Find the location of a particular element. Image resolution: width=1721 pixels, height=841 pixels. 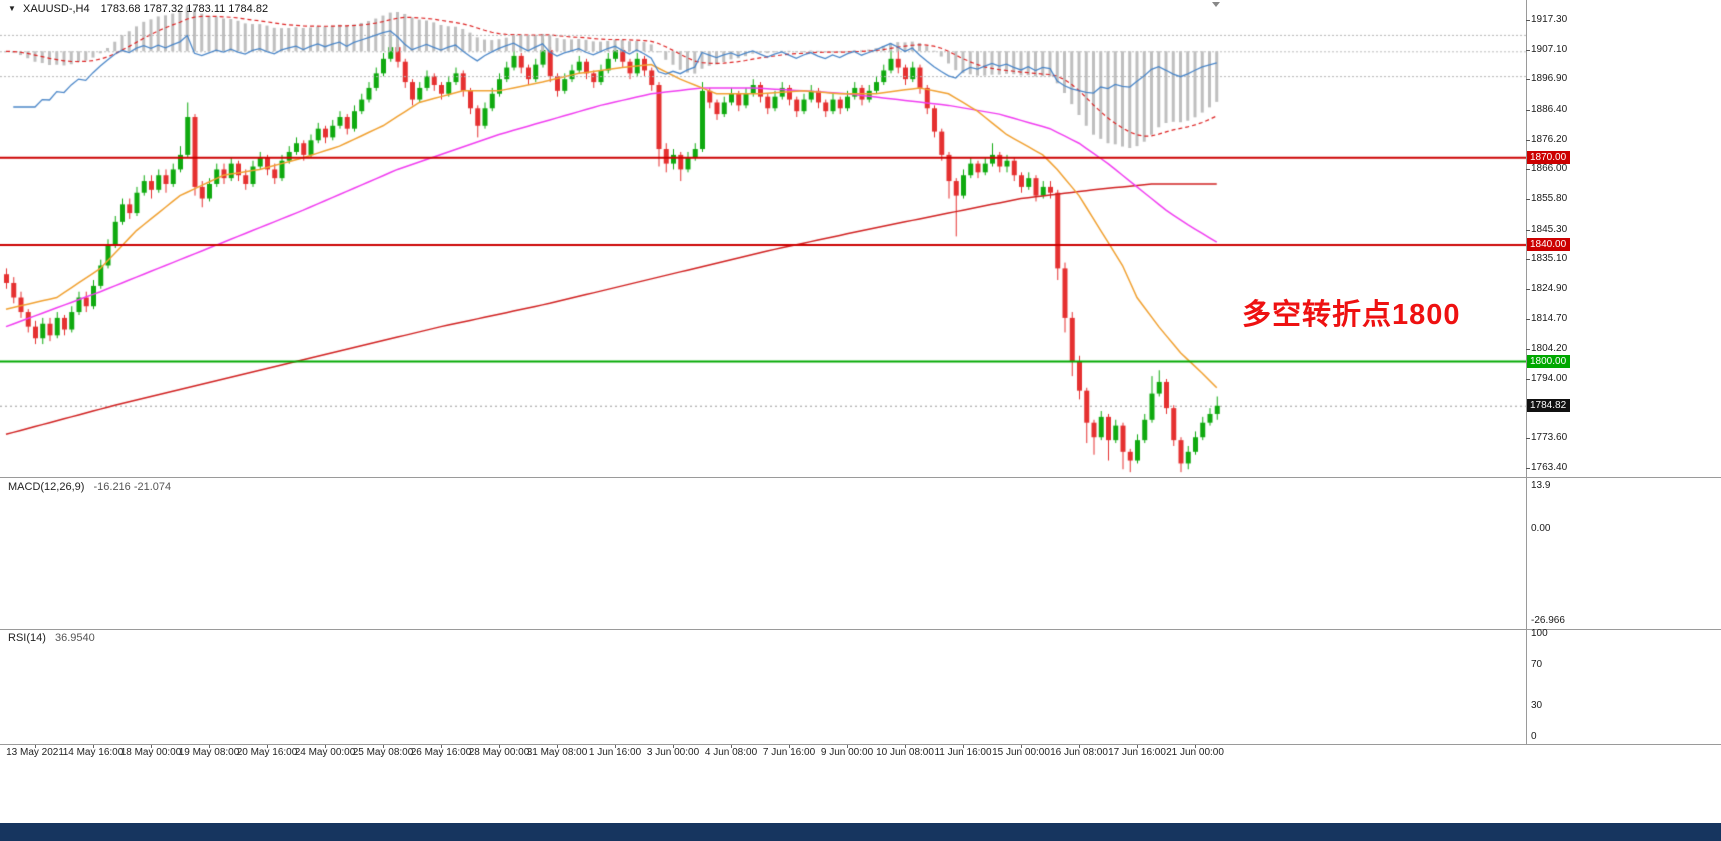

time-axis-label: 18 May 00:00 is located at coordinates (151, 752).